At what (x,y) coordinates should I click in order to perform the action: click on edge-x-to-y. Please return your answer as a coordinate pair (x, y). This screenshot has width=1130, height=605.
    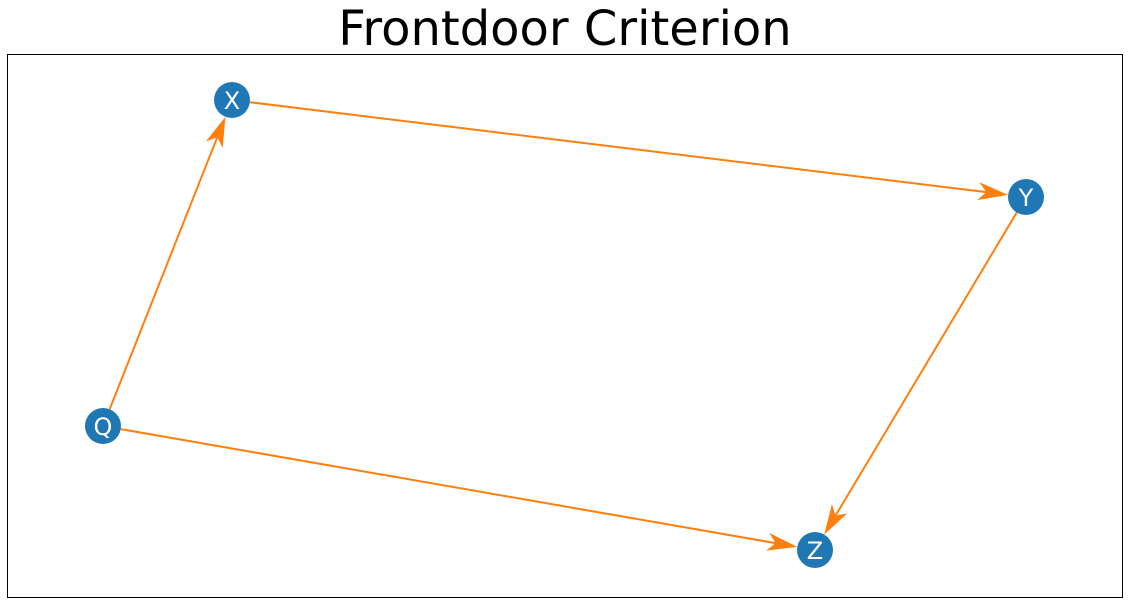
    Looking at the image, I should click on (629, 151).